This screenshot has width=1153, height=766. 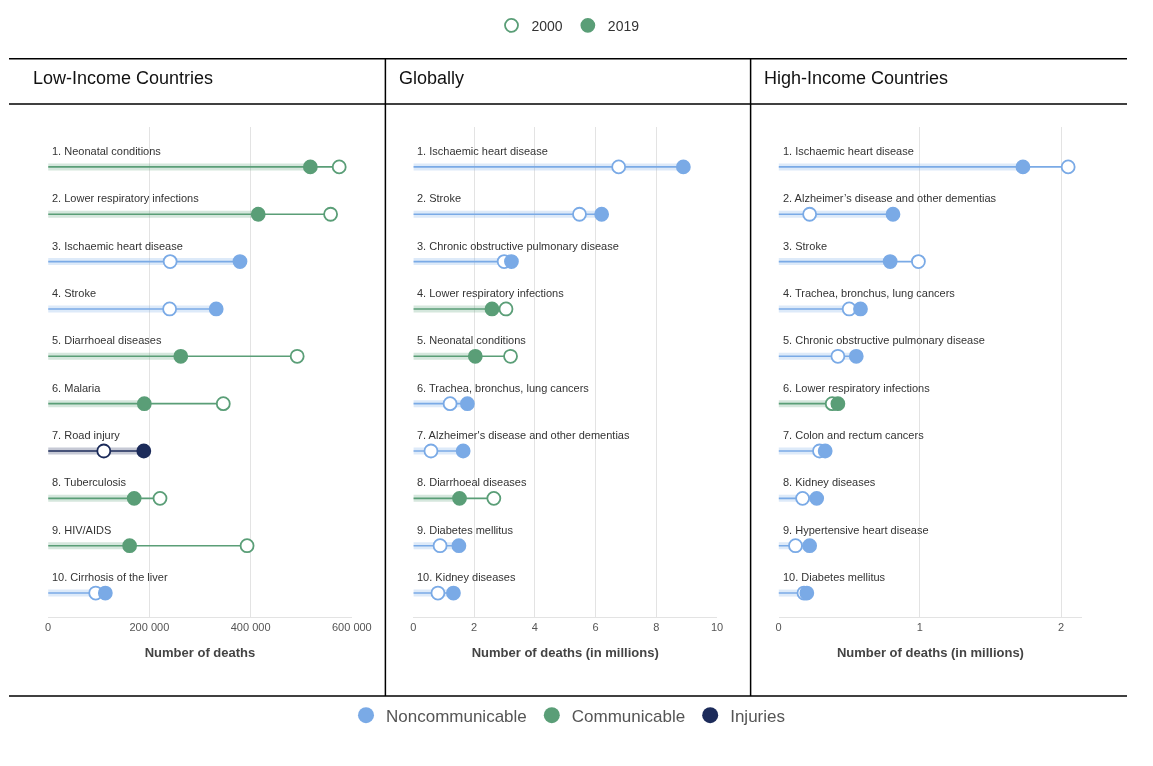 I want to click on y-tick-label: 8. Diarrhoeal diseases, so click(x=472, y=482).